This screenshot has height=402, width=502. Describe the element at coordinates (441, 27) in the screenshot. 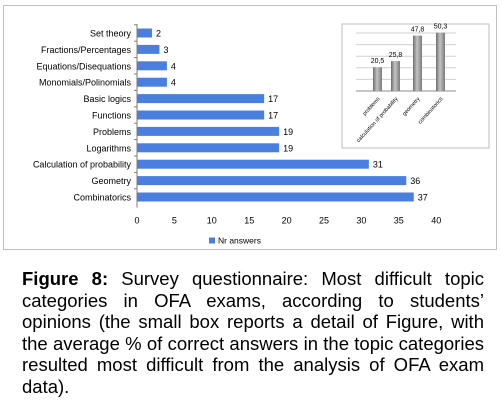

I see `inset-value-label: 50,3` at that location.